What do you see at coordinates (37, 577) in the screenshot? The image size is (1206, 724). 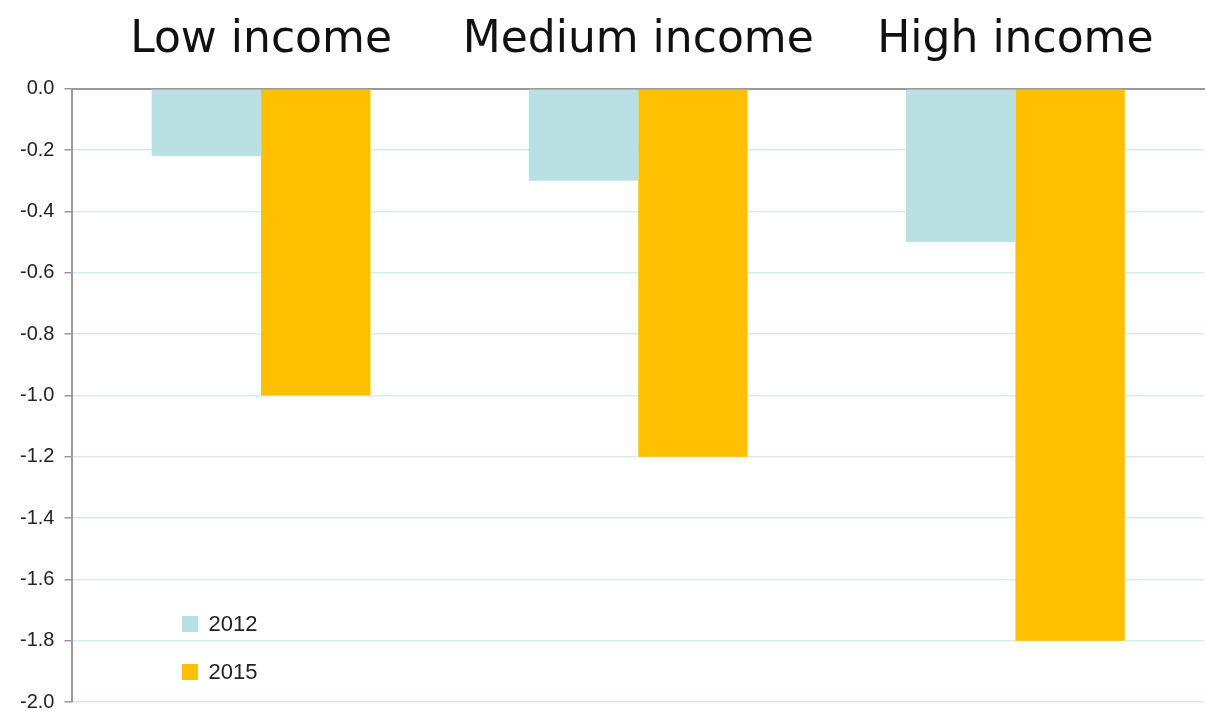 I see `y-tick-label: -1.6` at bounding box center [37, 577].